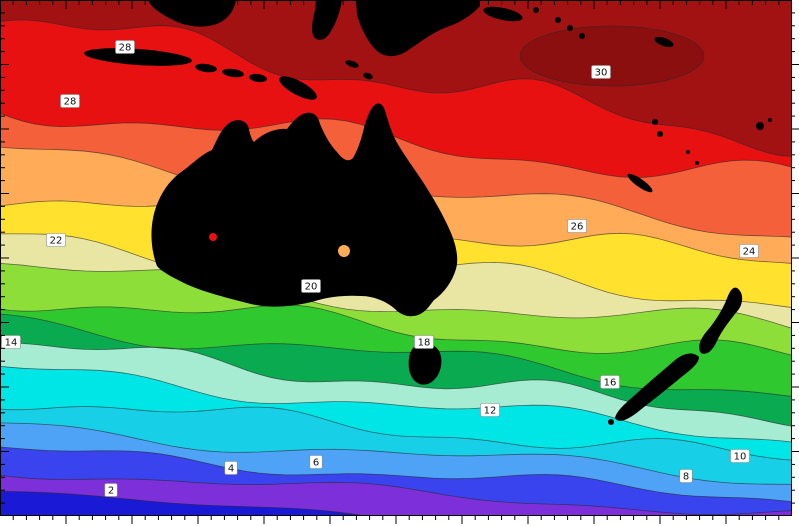 The image size is (799, 526). Describe the element at coordinates (697, 163) in the screenshot. I see `landmass-tasman-islet` at that location.